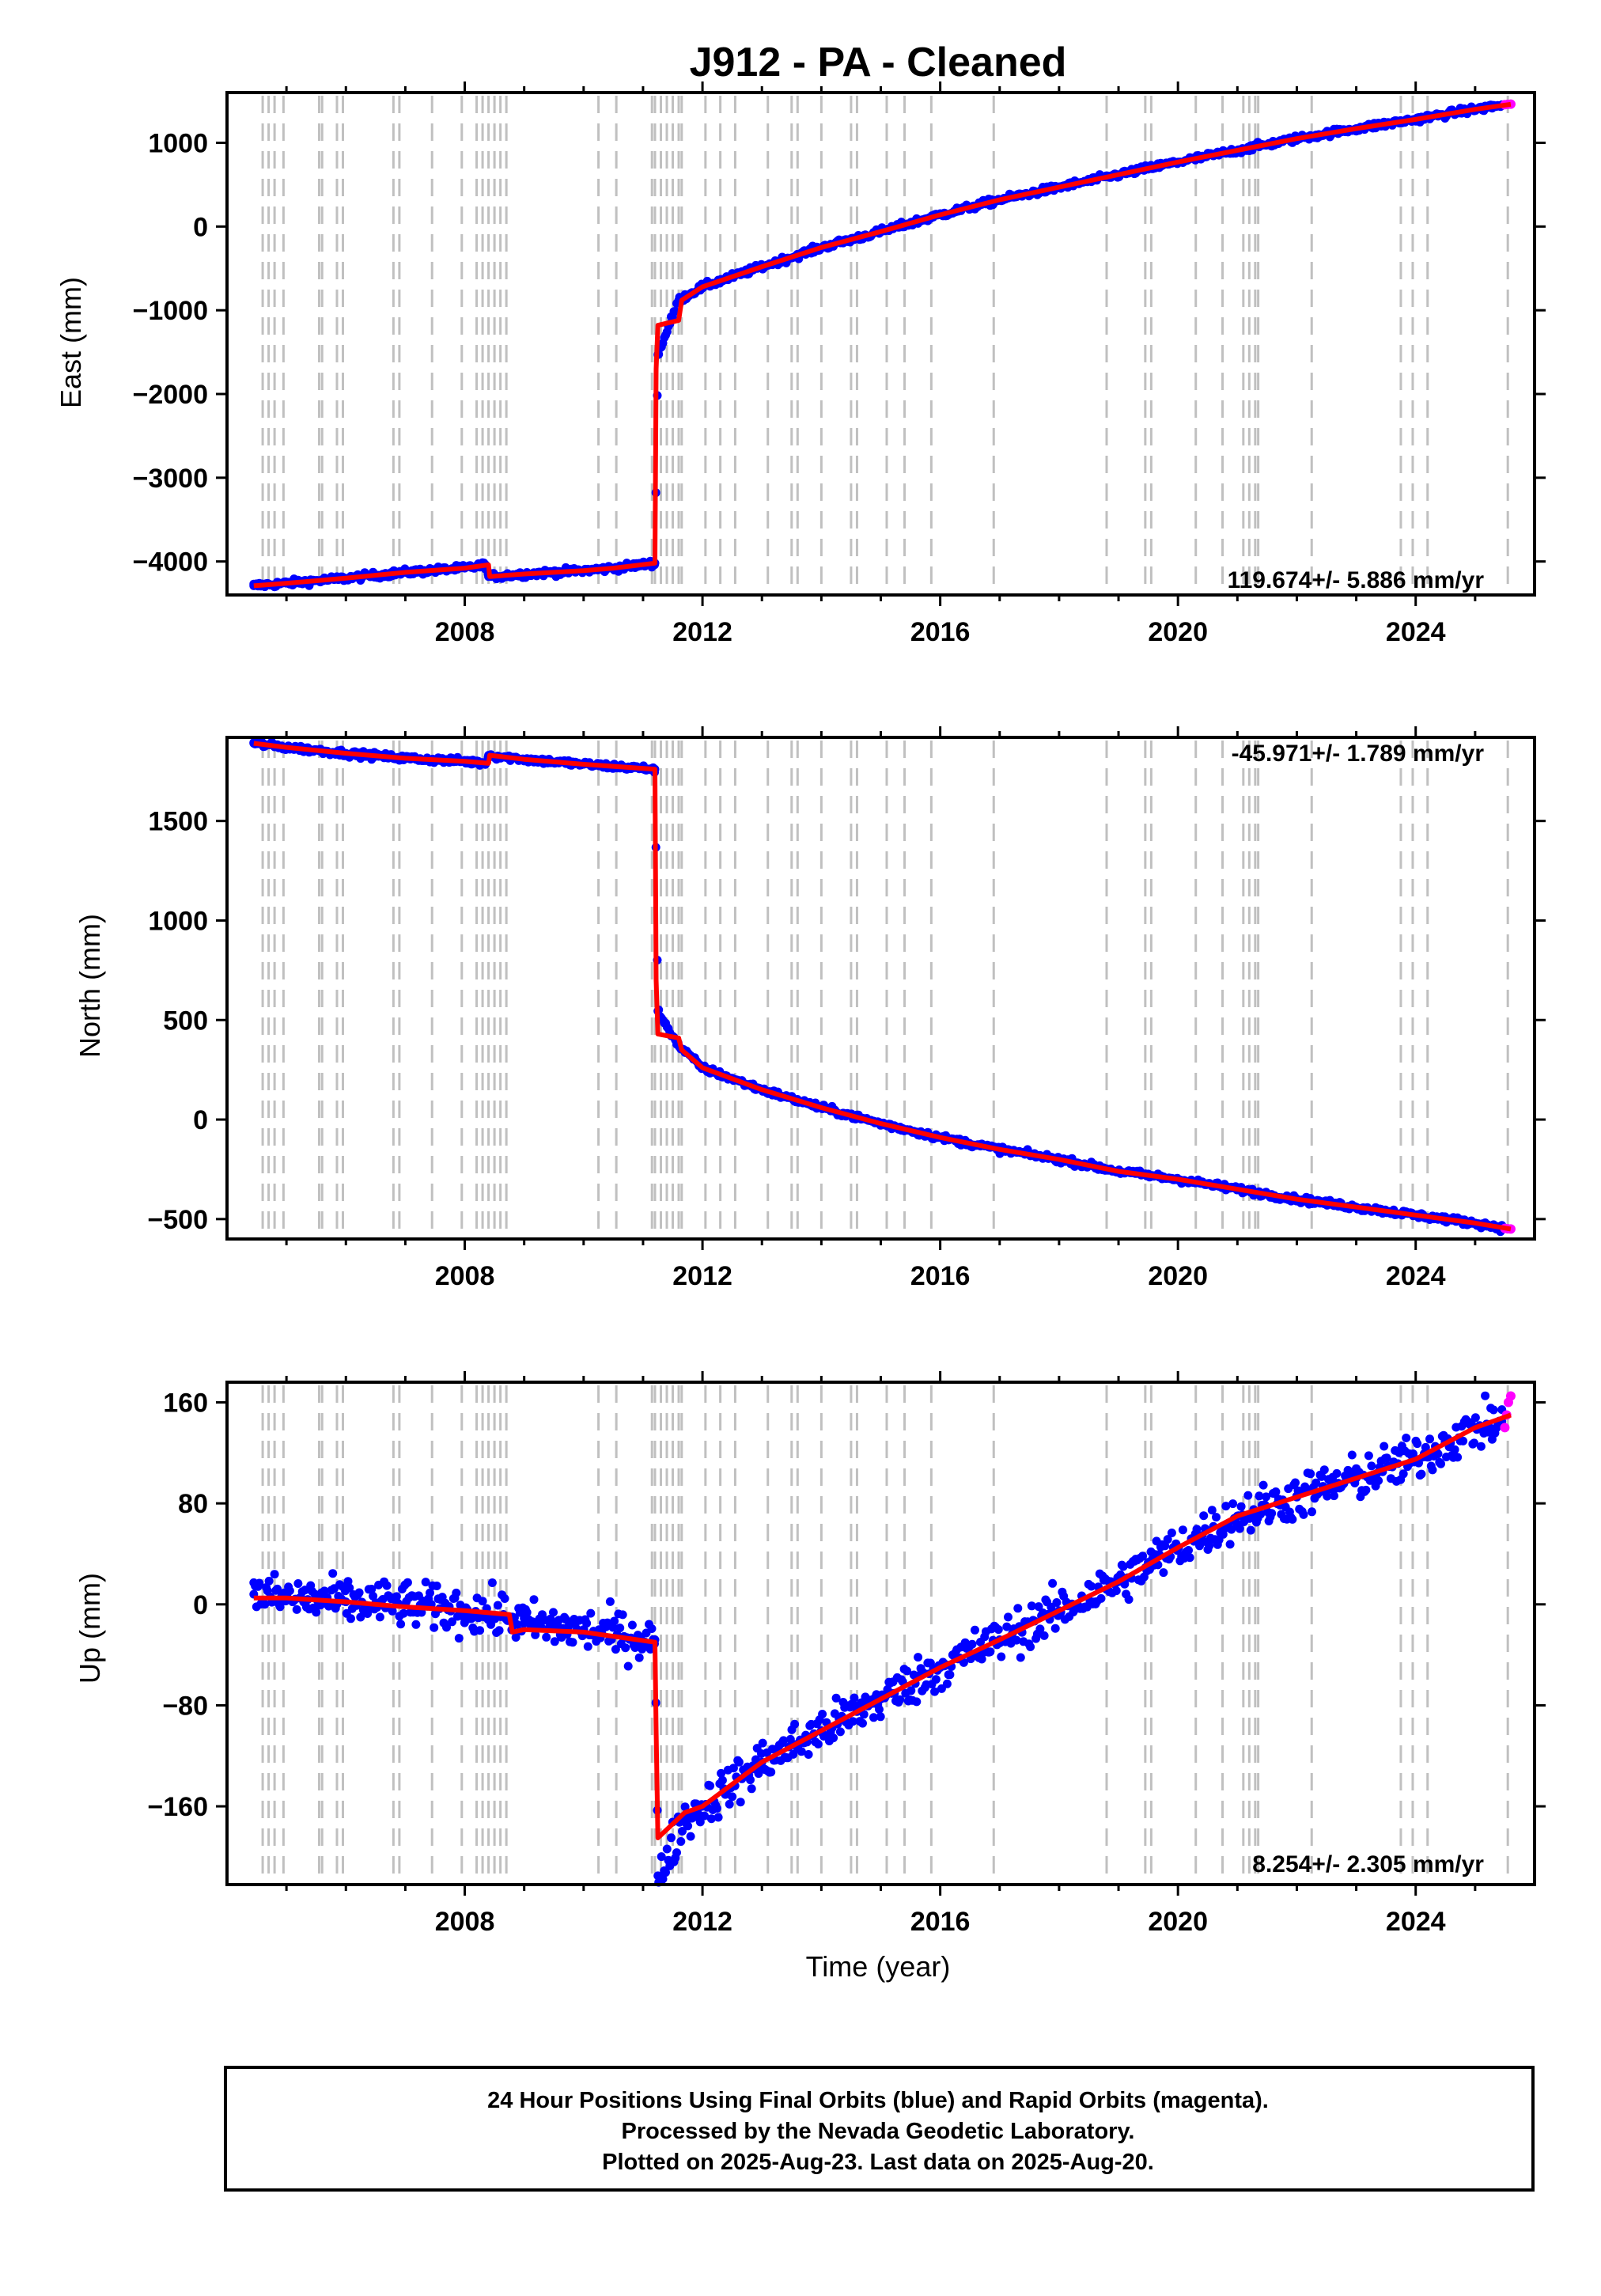  I want to click on x-axis-label: Time (year), so click(879, 1967).